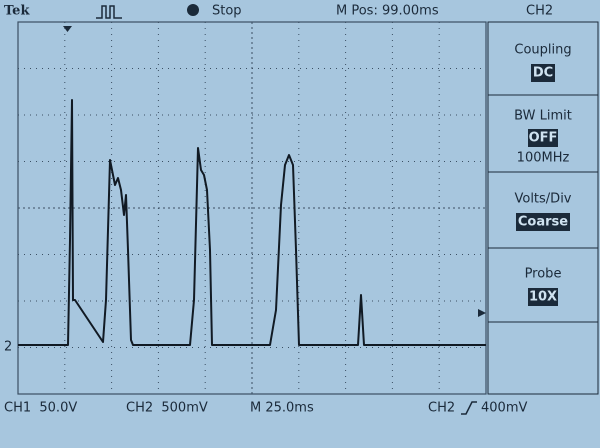  I want to click on menu-value: 10X, so click(543, 297).